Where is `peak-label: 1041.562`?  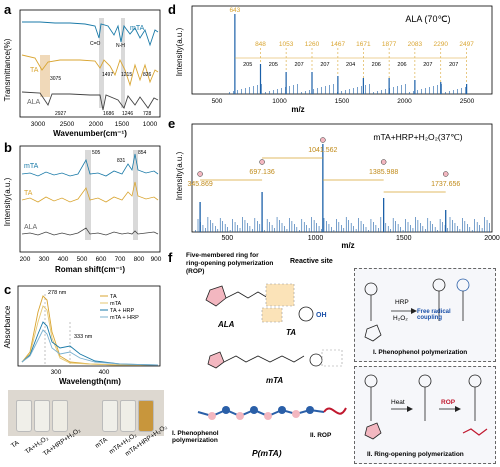 peak-label: 1041.562 is located at coordinates (322, 150).